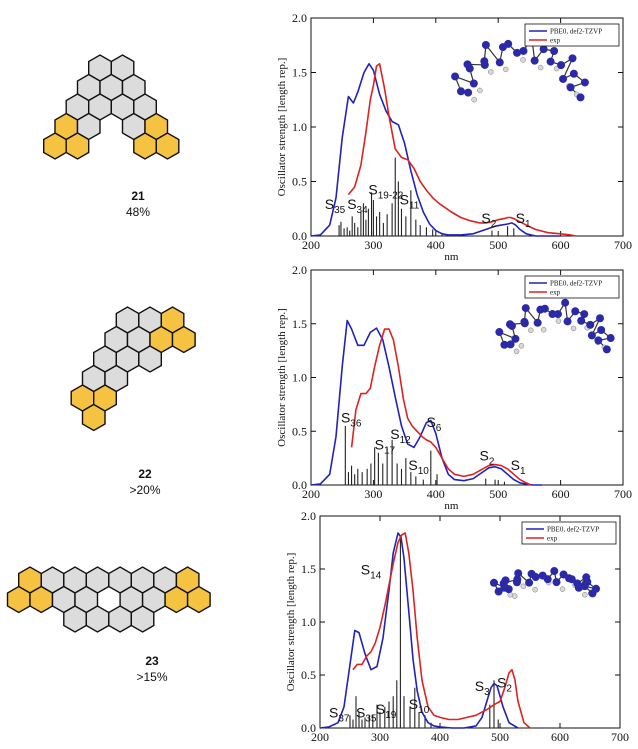 The image size is (638, 749). What do you see at coordinates (151, 677) in the screenshot?
I see `compound-yield: >15%` at bounding box center [151, 677].